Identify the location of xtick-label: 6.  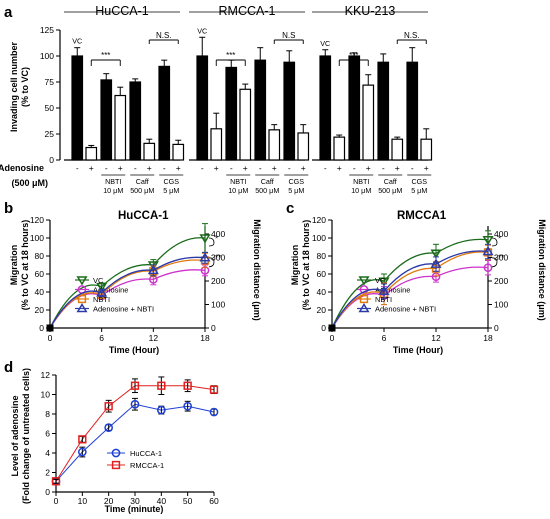
(101, 338).